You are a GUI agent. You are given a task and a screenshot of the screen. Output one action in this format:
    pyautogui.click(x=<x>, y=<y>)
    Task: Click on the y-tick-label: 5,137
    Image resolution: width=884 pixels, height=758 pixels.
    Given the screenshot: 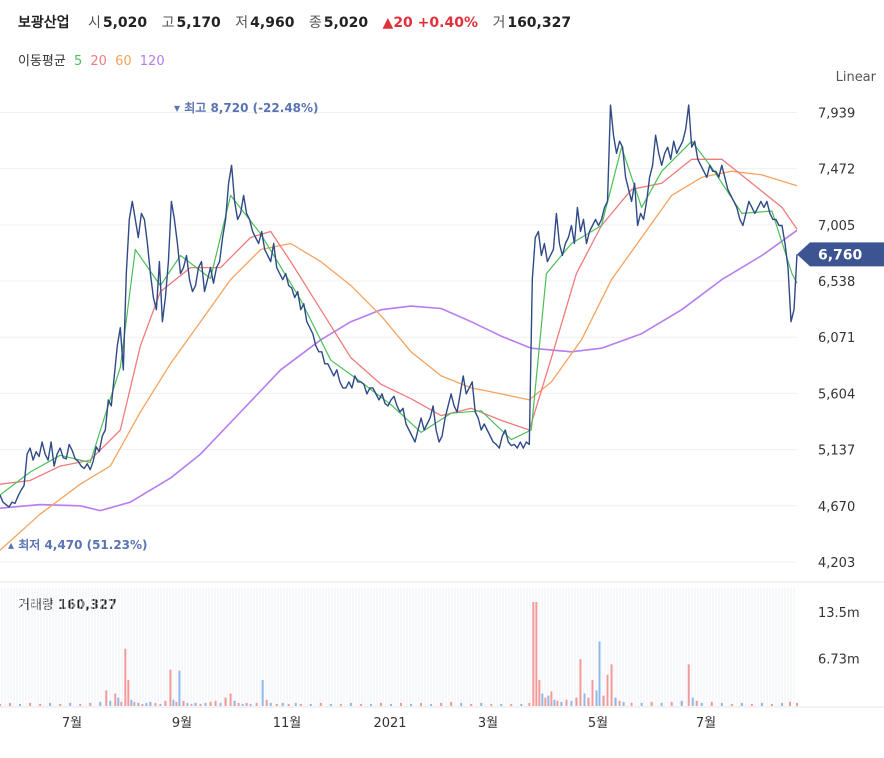 What is the action you would take?
    pyautogui.click(x=836, y=451)
    